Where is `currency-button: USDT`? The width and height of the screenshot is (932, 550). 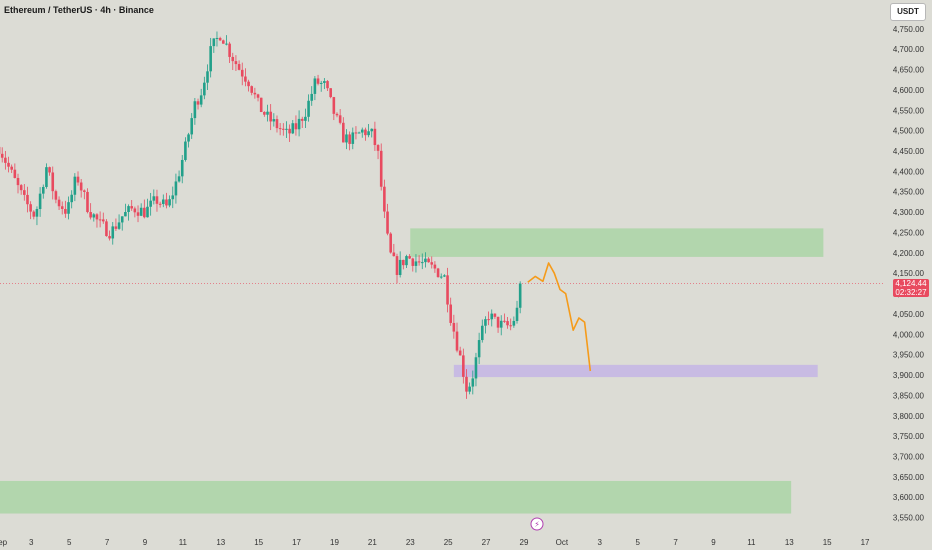
currency-button: USDT is located at coordinates (908, 12).